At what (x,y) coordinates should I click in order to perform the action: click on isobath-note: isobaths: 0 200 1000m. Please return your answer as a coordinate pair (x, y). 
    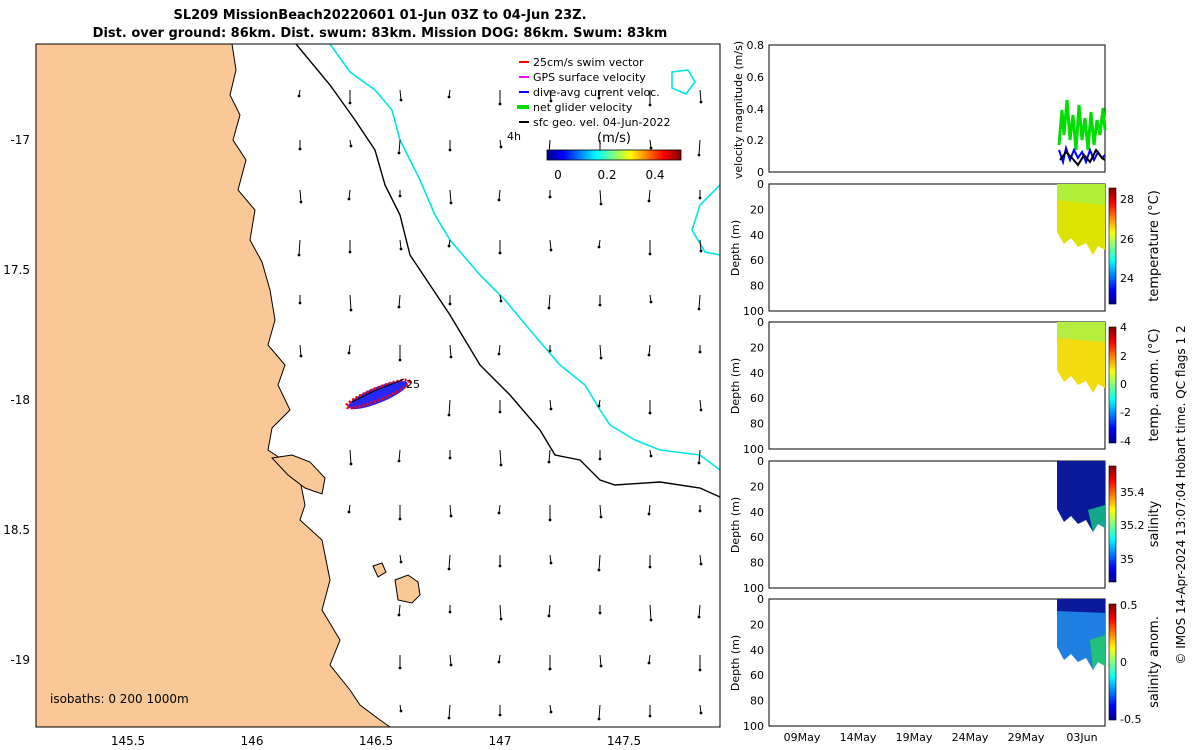
    Looking at the image, I should click on (119, 699).